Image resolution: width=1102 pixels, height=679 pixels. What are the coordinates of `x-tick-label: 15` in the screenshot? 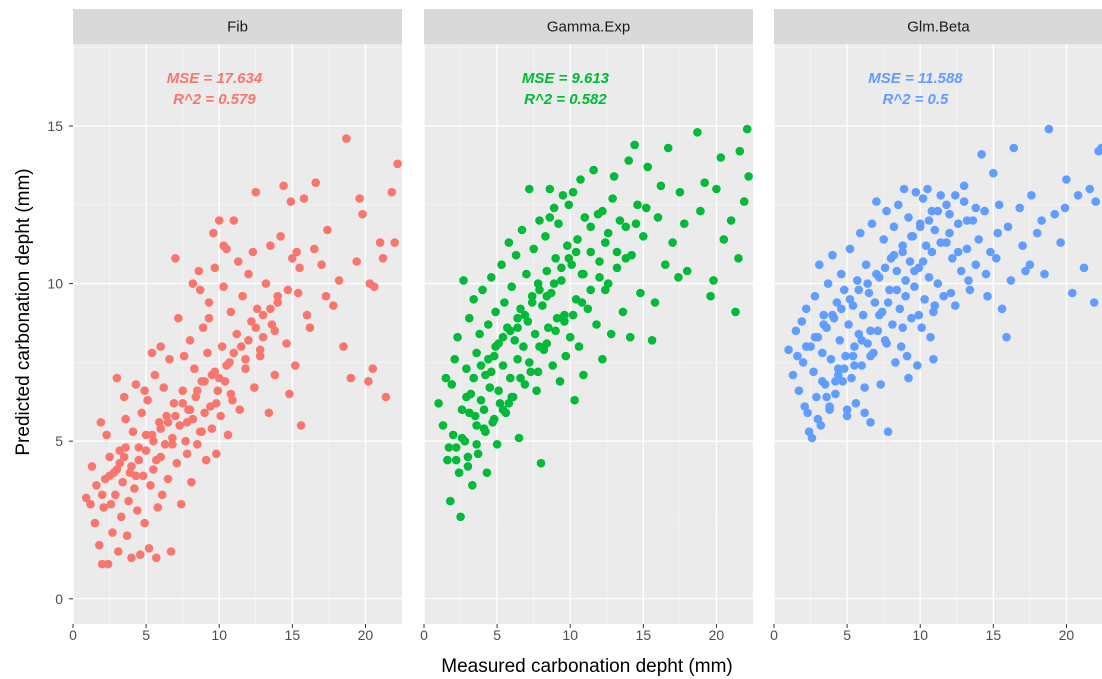 It's located at (994, 635).